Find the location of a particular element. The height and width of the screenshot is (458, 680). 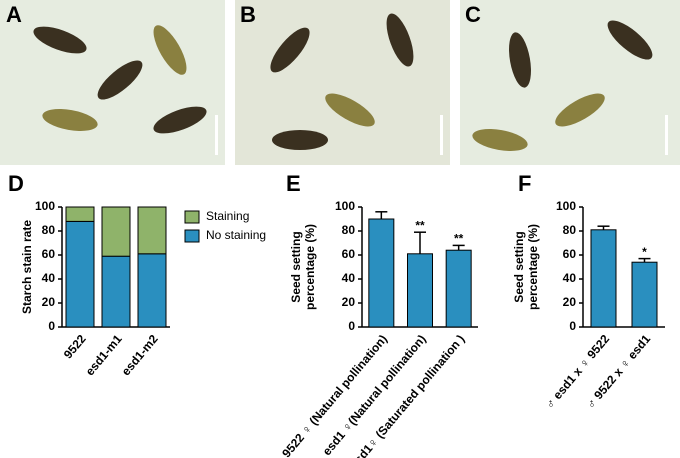

photo is located at coordinates (342, 82).